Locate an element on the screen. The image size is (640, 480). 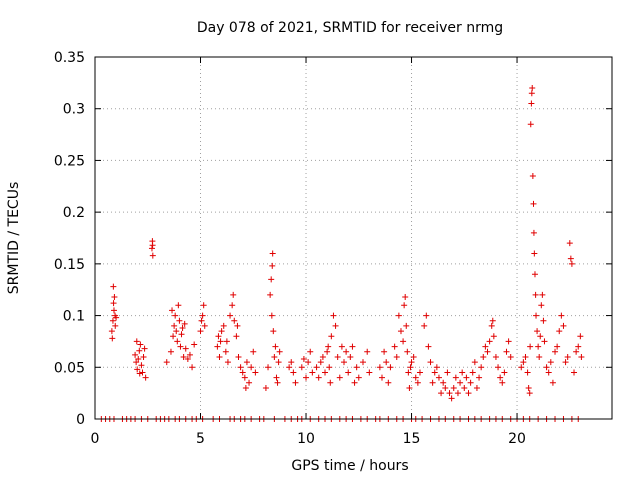
x-tick-label: 0 is located at coordinates (95, 439).